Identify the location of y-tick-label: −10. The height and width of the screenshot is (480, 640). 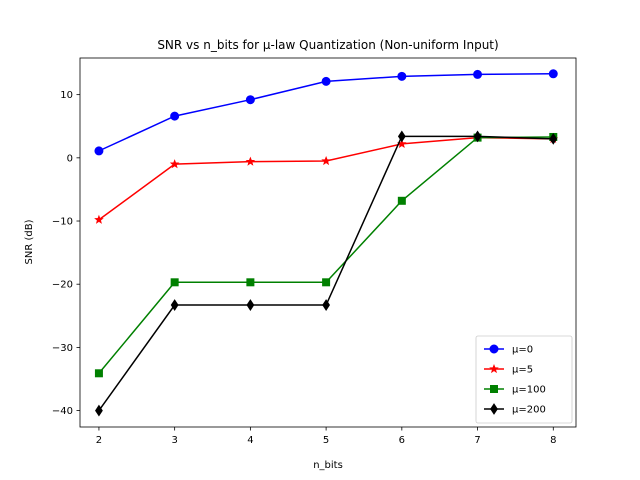
(62, 222).